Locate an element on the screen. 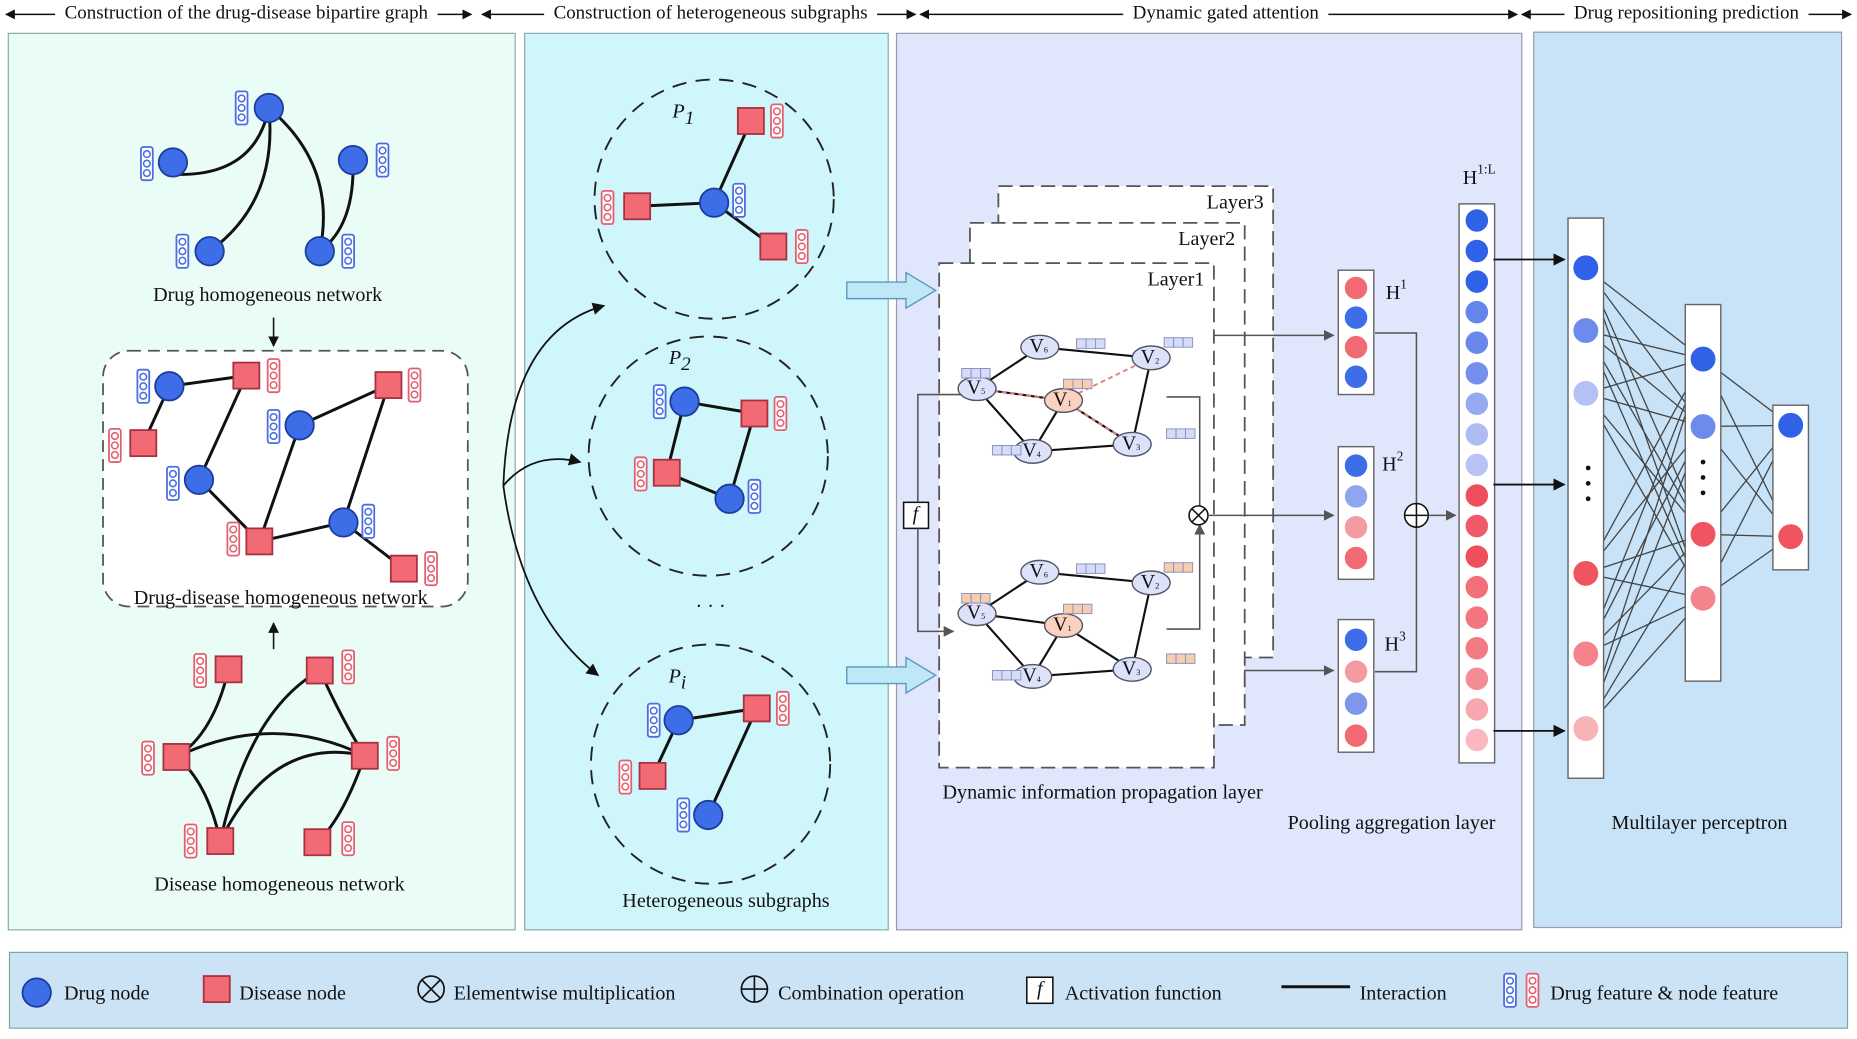 The height and width of the screenshot is (1039, 1857). network-label: Disease homogeneous network is located at coordinates (279, 885).